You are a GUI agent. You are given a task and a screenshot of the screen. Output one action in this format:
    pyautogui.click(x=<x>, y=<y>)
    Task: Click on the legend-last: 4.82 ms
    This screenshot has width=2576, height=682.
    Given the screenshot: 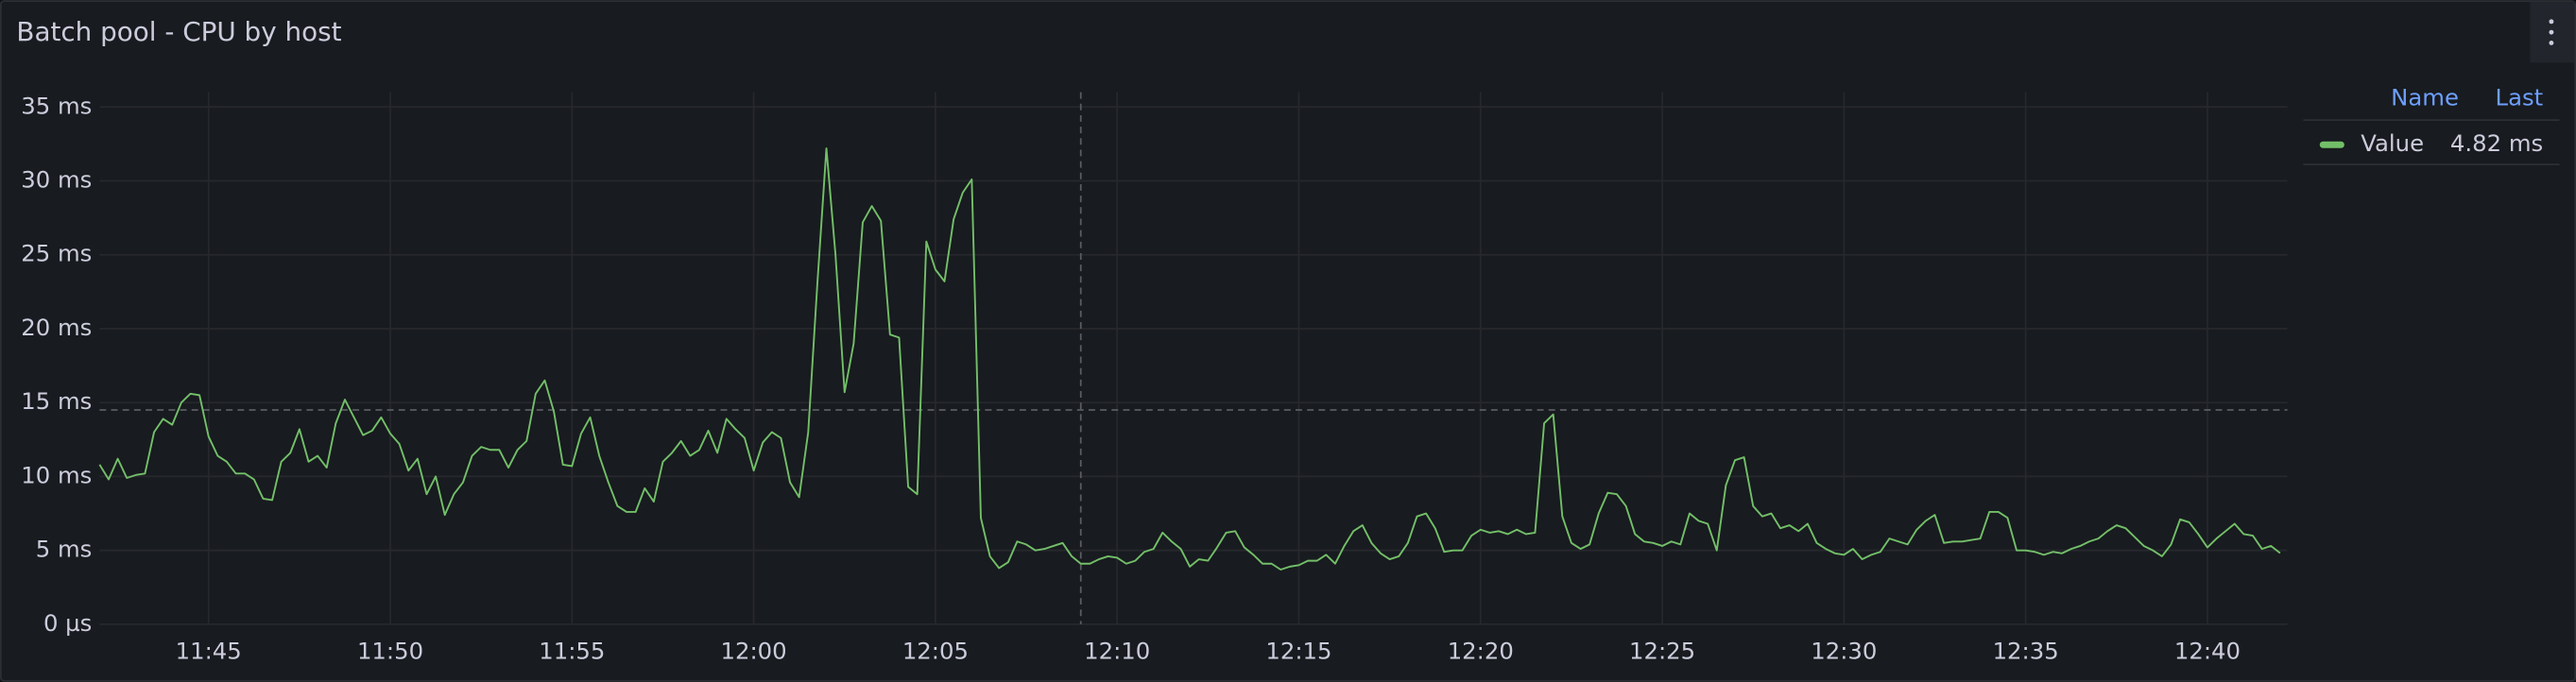 What is the action you would take?
    pyautogui.click(x=2496, y=143)
    